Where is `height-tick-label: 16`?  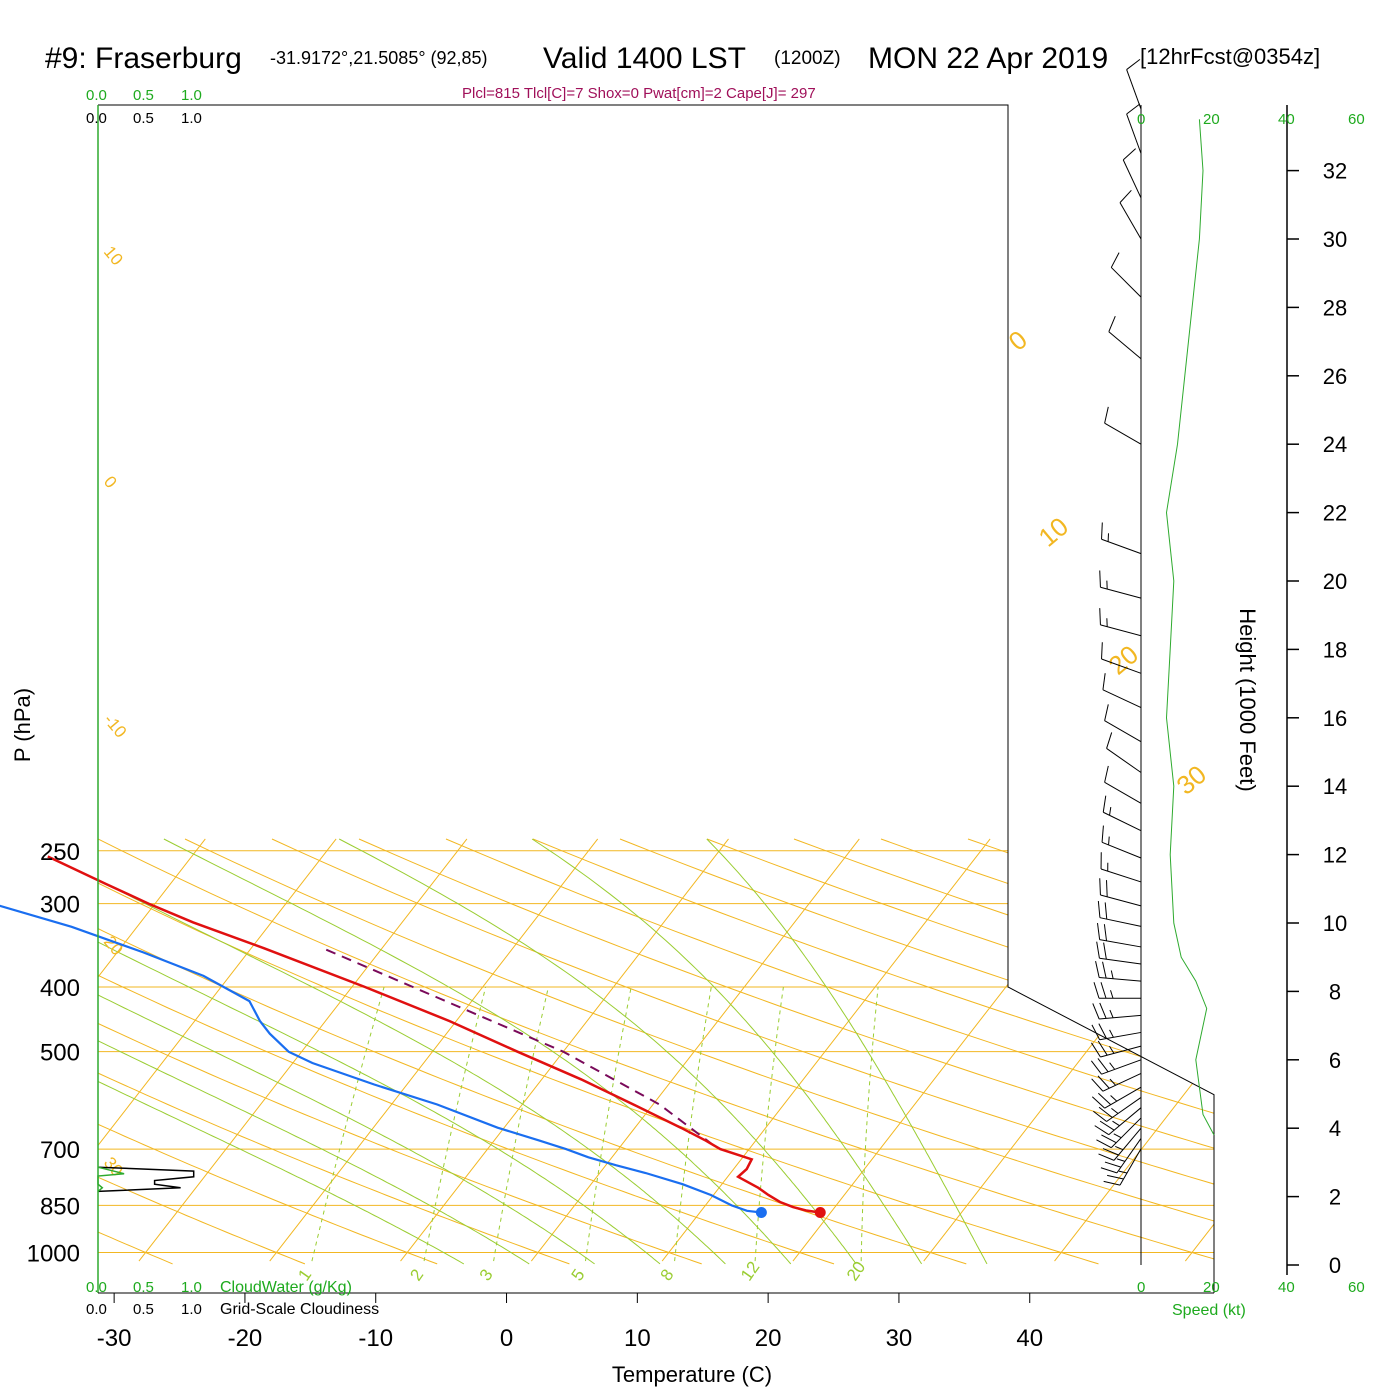
height-tick-label: 16 is located at coordinates (1335, 718).